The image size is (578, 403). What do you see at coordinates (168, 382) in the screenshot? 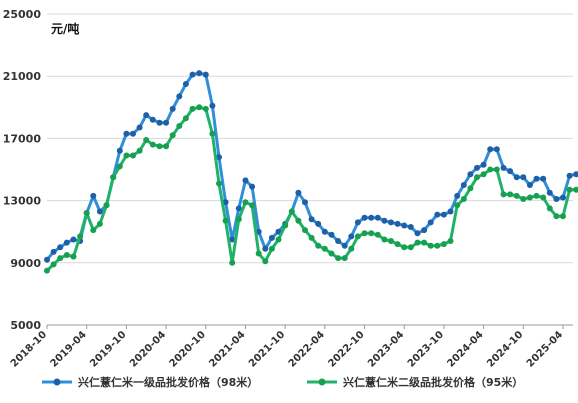
I see `legend-label: 兴仁薏仁米一级品批发价格（98米）` at bounding box center [168, 382].